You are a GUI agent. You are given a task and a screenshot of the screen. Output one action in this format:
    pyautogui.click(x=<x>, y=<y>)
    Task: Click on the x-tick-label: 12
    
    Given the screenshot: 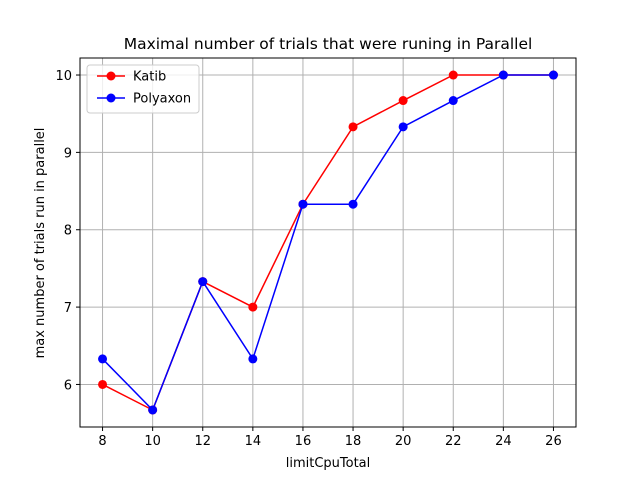 What is the action you would take?
    pyautogui.click(x=202, y=441)
    